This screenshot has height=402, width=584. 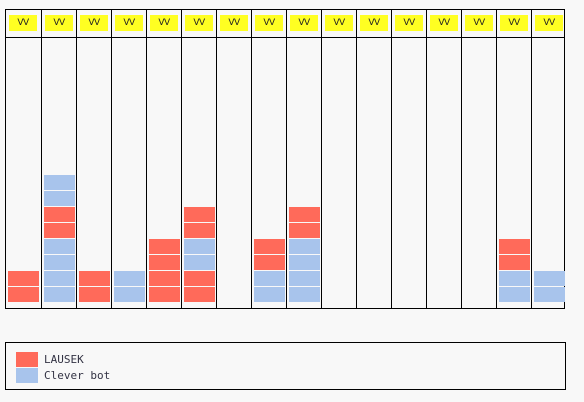 What do you see at coordinates (285, 37) in the screenshot?
I see `header-divider` at bounding box center [285, 37].